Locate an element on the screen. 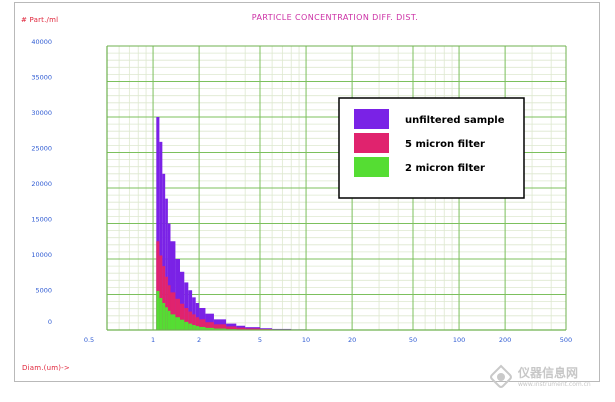  x-tick-label: 2 is located at coordinates (199, 340).